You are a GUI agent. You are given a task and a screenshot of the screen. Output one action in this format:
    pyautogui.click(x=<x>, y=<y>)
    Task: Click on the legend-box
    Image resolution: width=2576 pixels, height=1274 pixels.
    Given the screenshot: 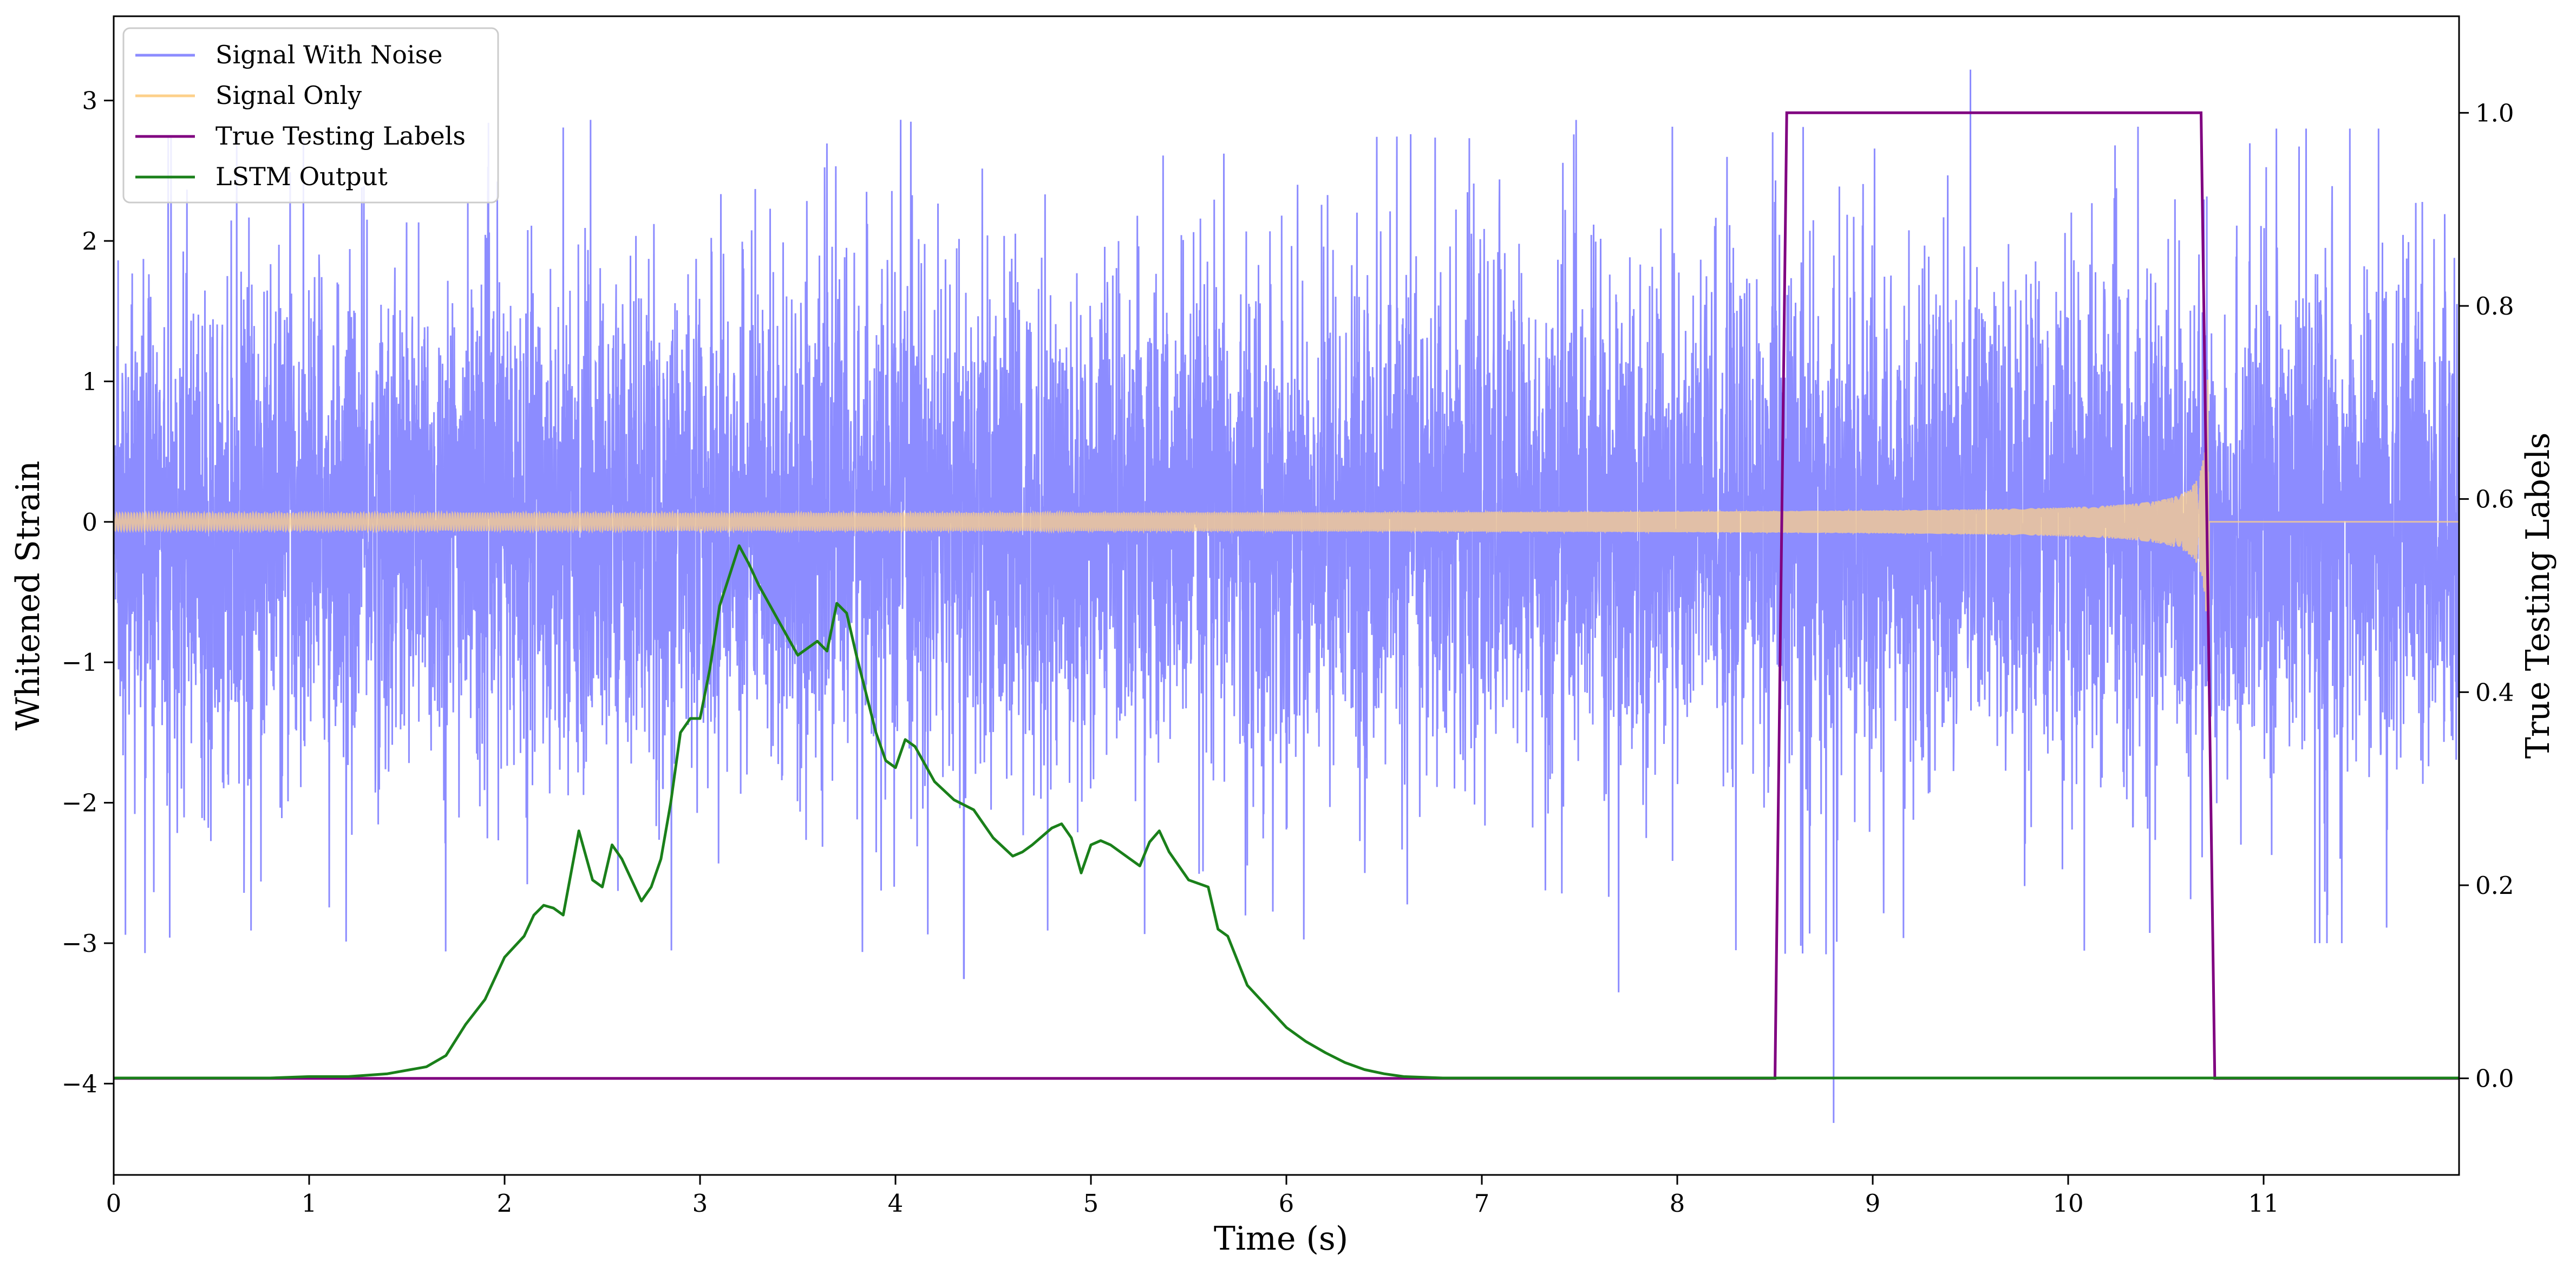 What is the action you would take?
    pyautogui.click(x=310, y=115)
    